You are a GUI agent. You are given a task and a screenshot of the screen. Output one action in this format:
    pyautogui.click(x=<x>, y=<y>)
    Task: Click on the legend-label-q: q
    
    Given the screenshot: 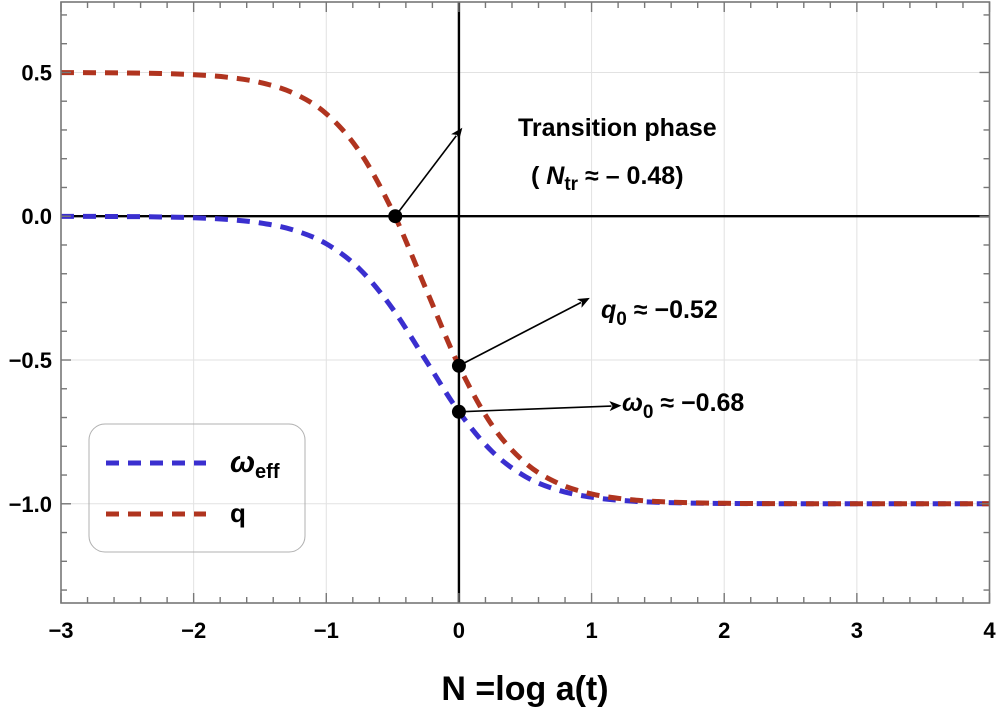 What is the action you would take?
    pyautogui.click(x=238, y=513)
    